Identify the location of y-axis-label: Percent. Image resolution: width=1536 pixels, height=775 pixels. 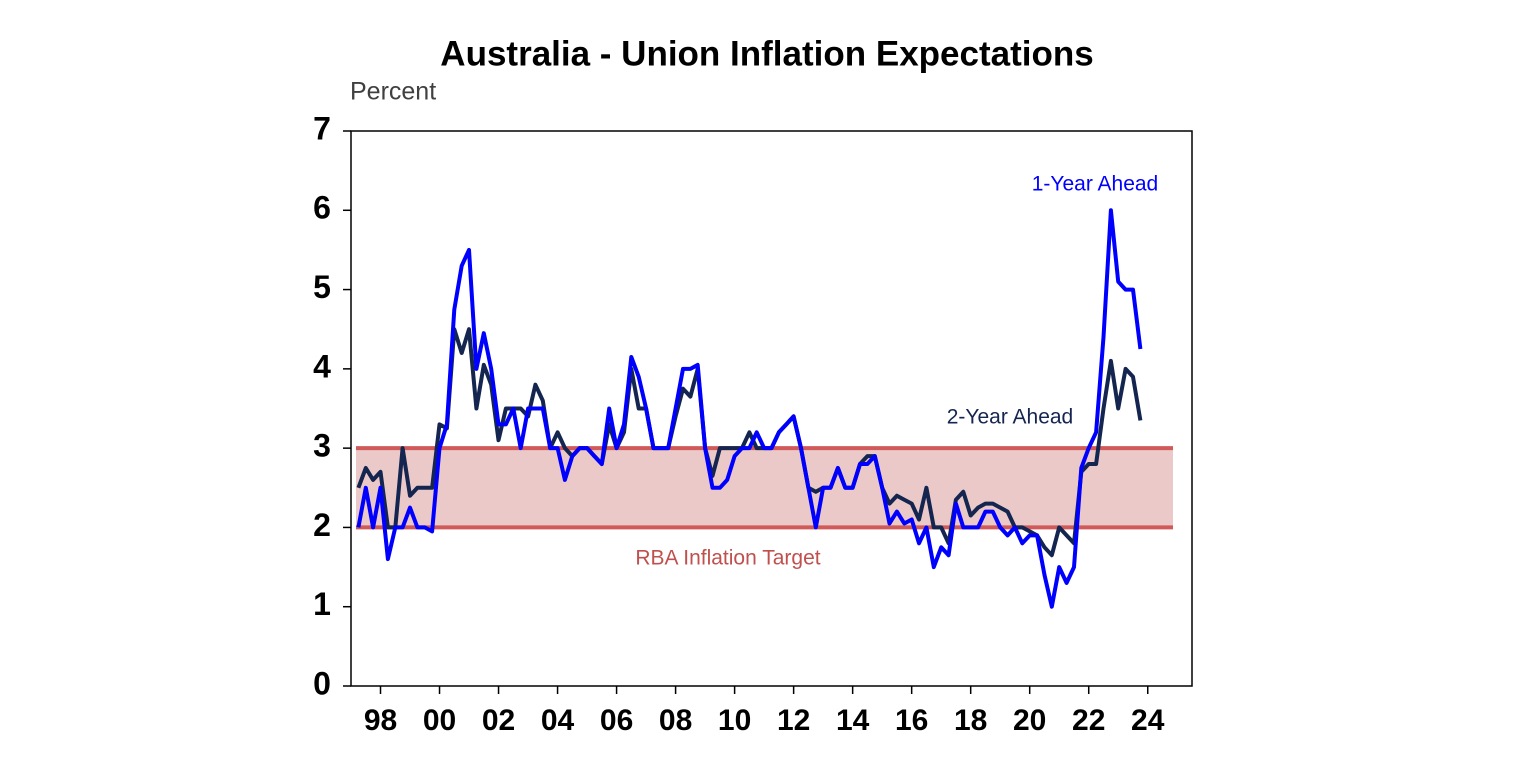
(393, 92).